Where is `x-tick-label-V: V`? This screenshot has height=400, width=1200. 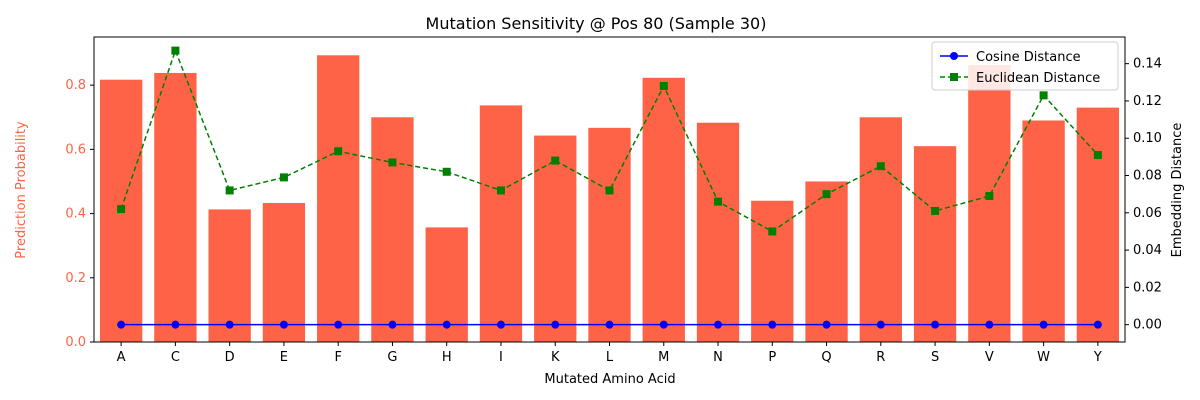 x-tick-label-V: V is located at coordinates (989, 357).